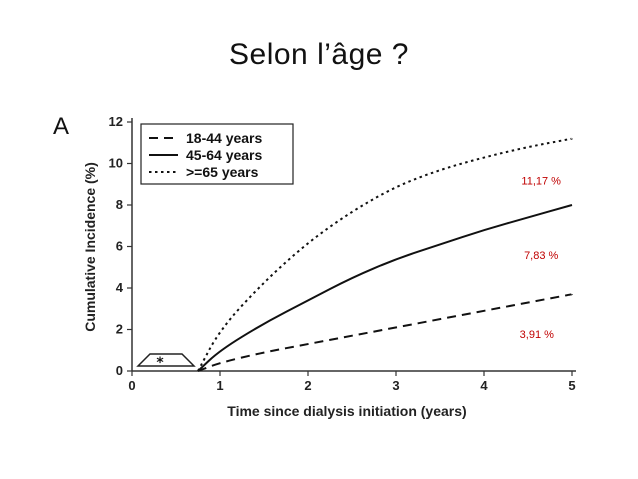 The image size is (638, 479). Describe the element at coordinates (120, 287) in the screenshot. I see `y-tick-label: 4` at that location.